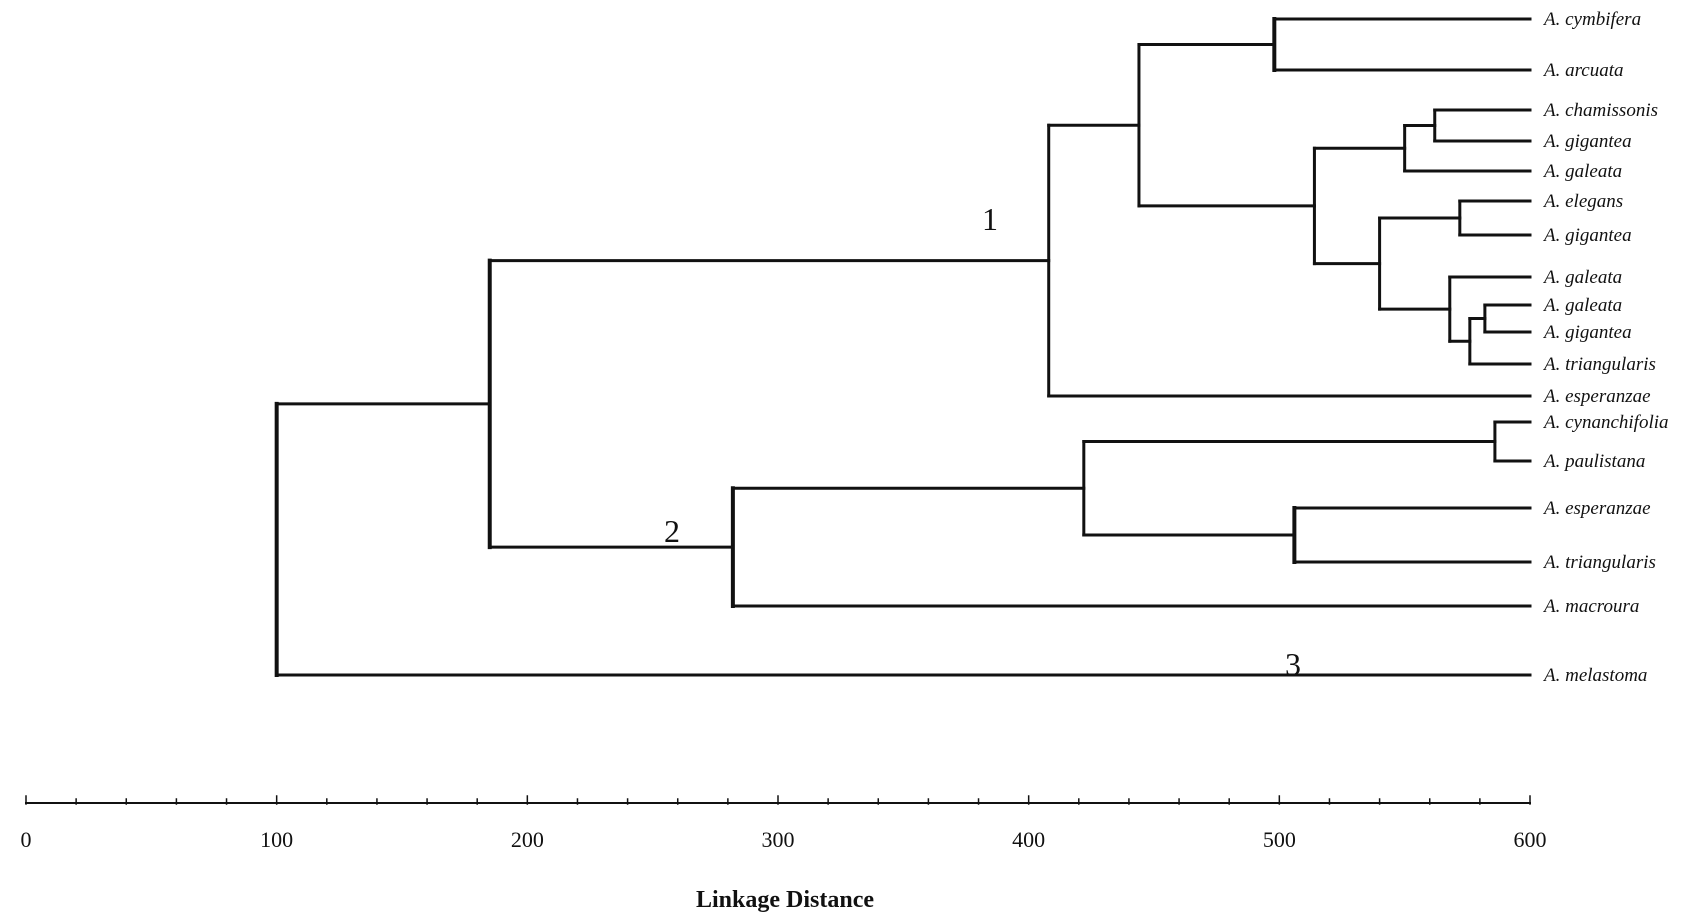  I want to click on x-tick-label: 400, so click(1028, 839).